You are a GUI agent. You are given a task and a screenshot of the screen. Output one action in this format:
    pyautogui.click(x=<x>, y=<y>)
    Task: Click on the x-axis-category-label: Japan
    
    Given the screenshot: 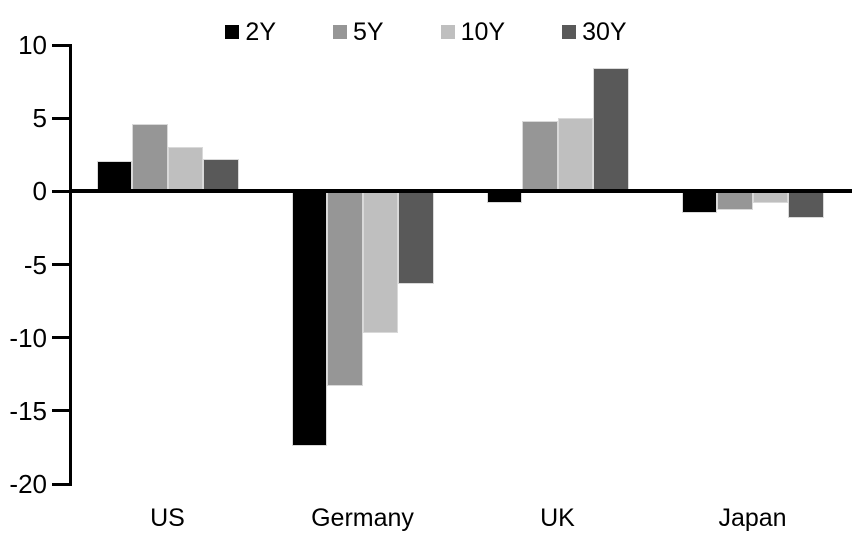 What is the action you would take?
    pyautogui.click(x=752, y=518)
    